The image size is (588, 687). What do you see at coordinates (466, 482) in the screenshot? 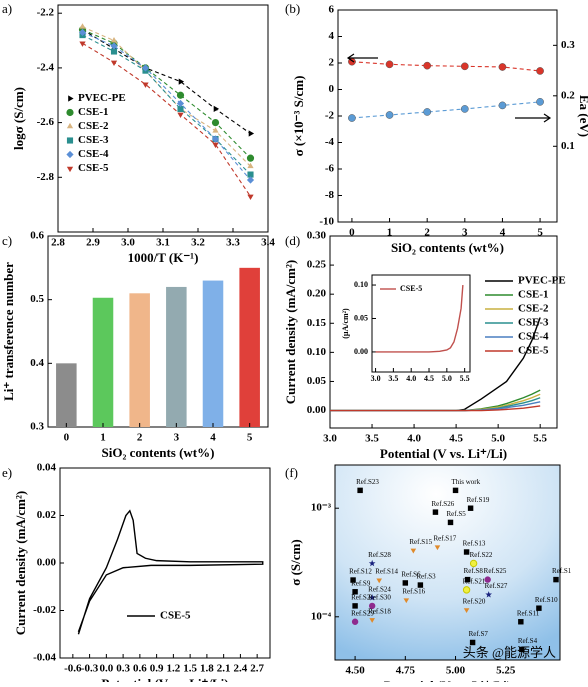
I see `point-label: This work` at bounding box center [466, 482].